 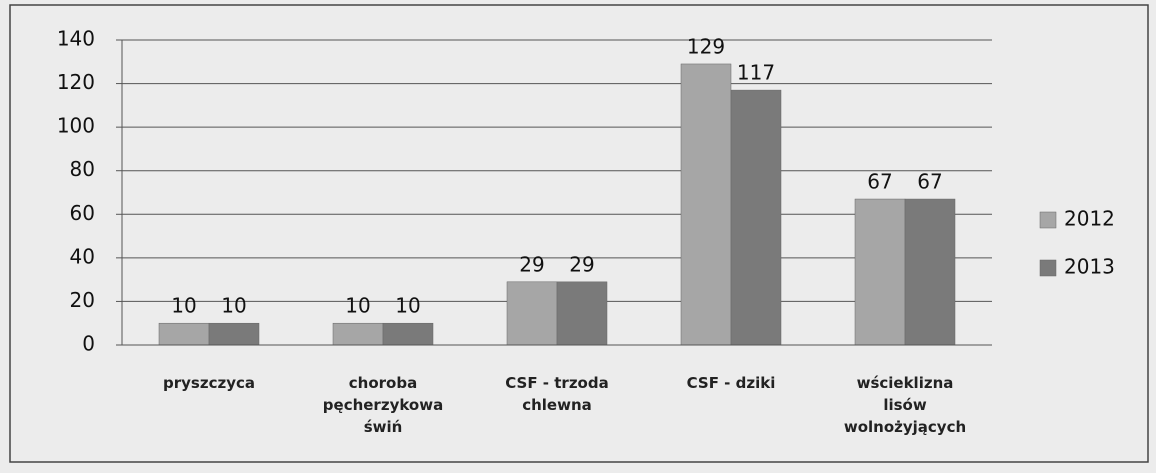 I want to click on y-tick-label: 20, so click(x=82, y=300).